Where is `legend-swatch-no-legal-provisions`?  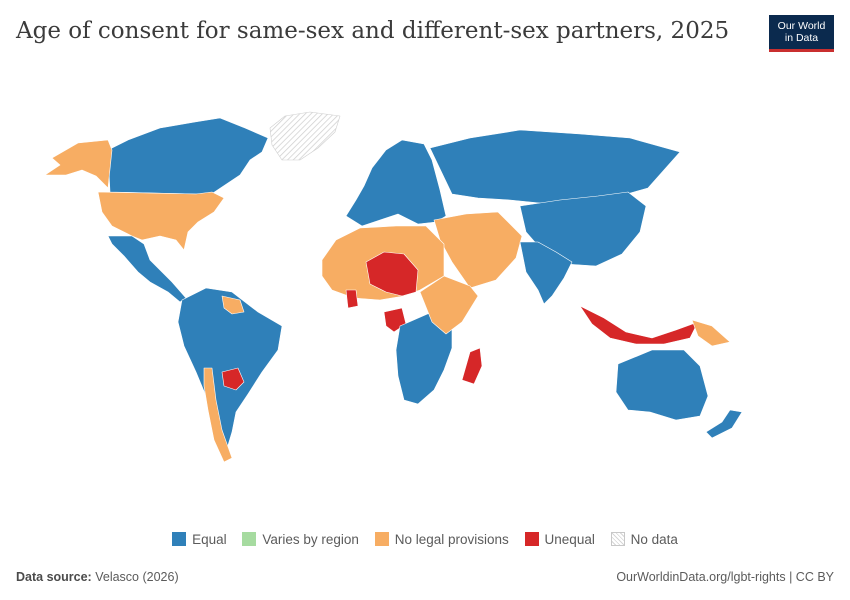
legend-swatch-no-legal-provisions is located at coordinates (381, 538).